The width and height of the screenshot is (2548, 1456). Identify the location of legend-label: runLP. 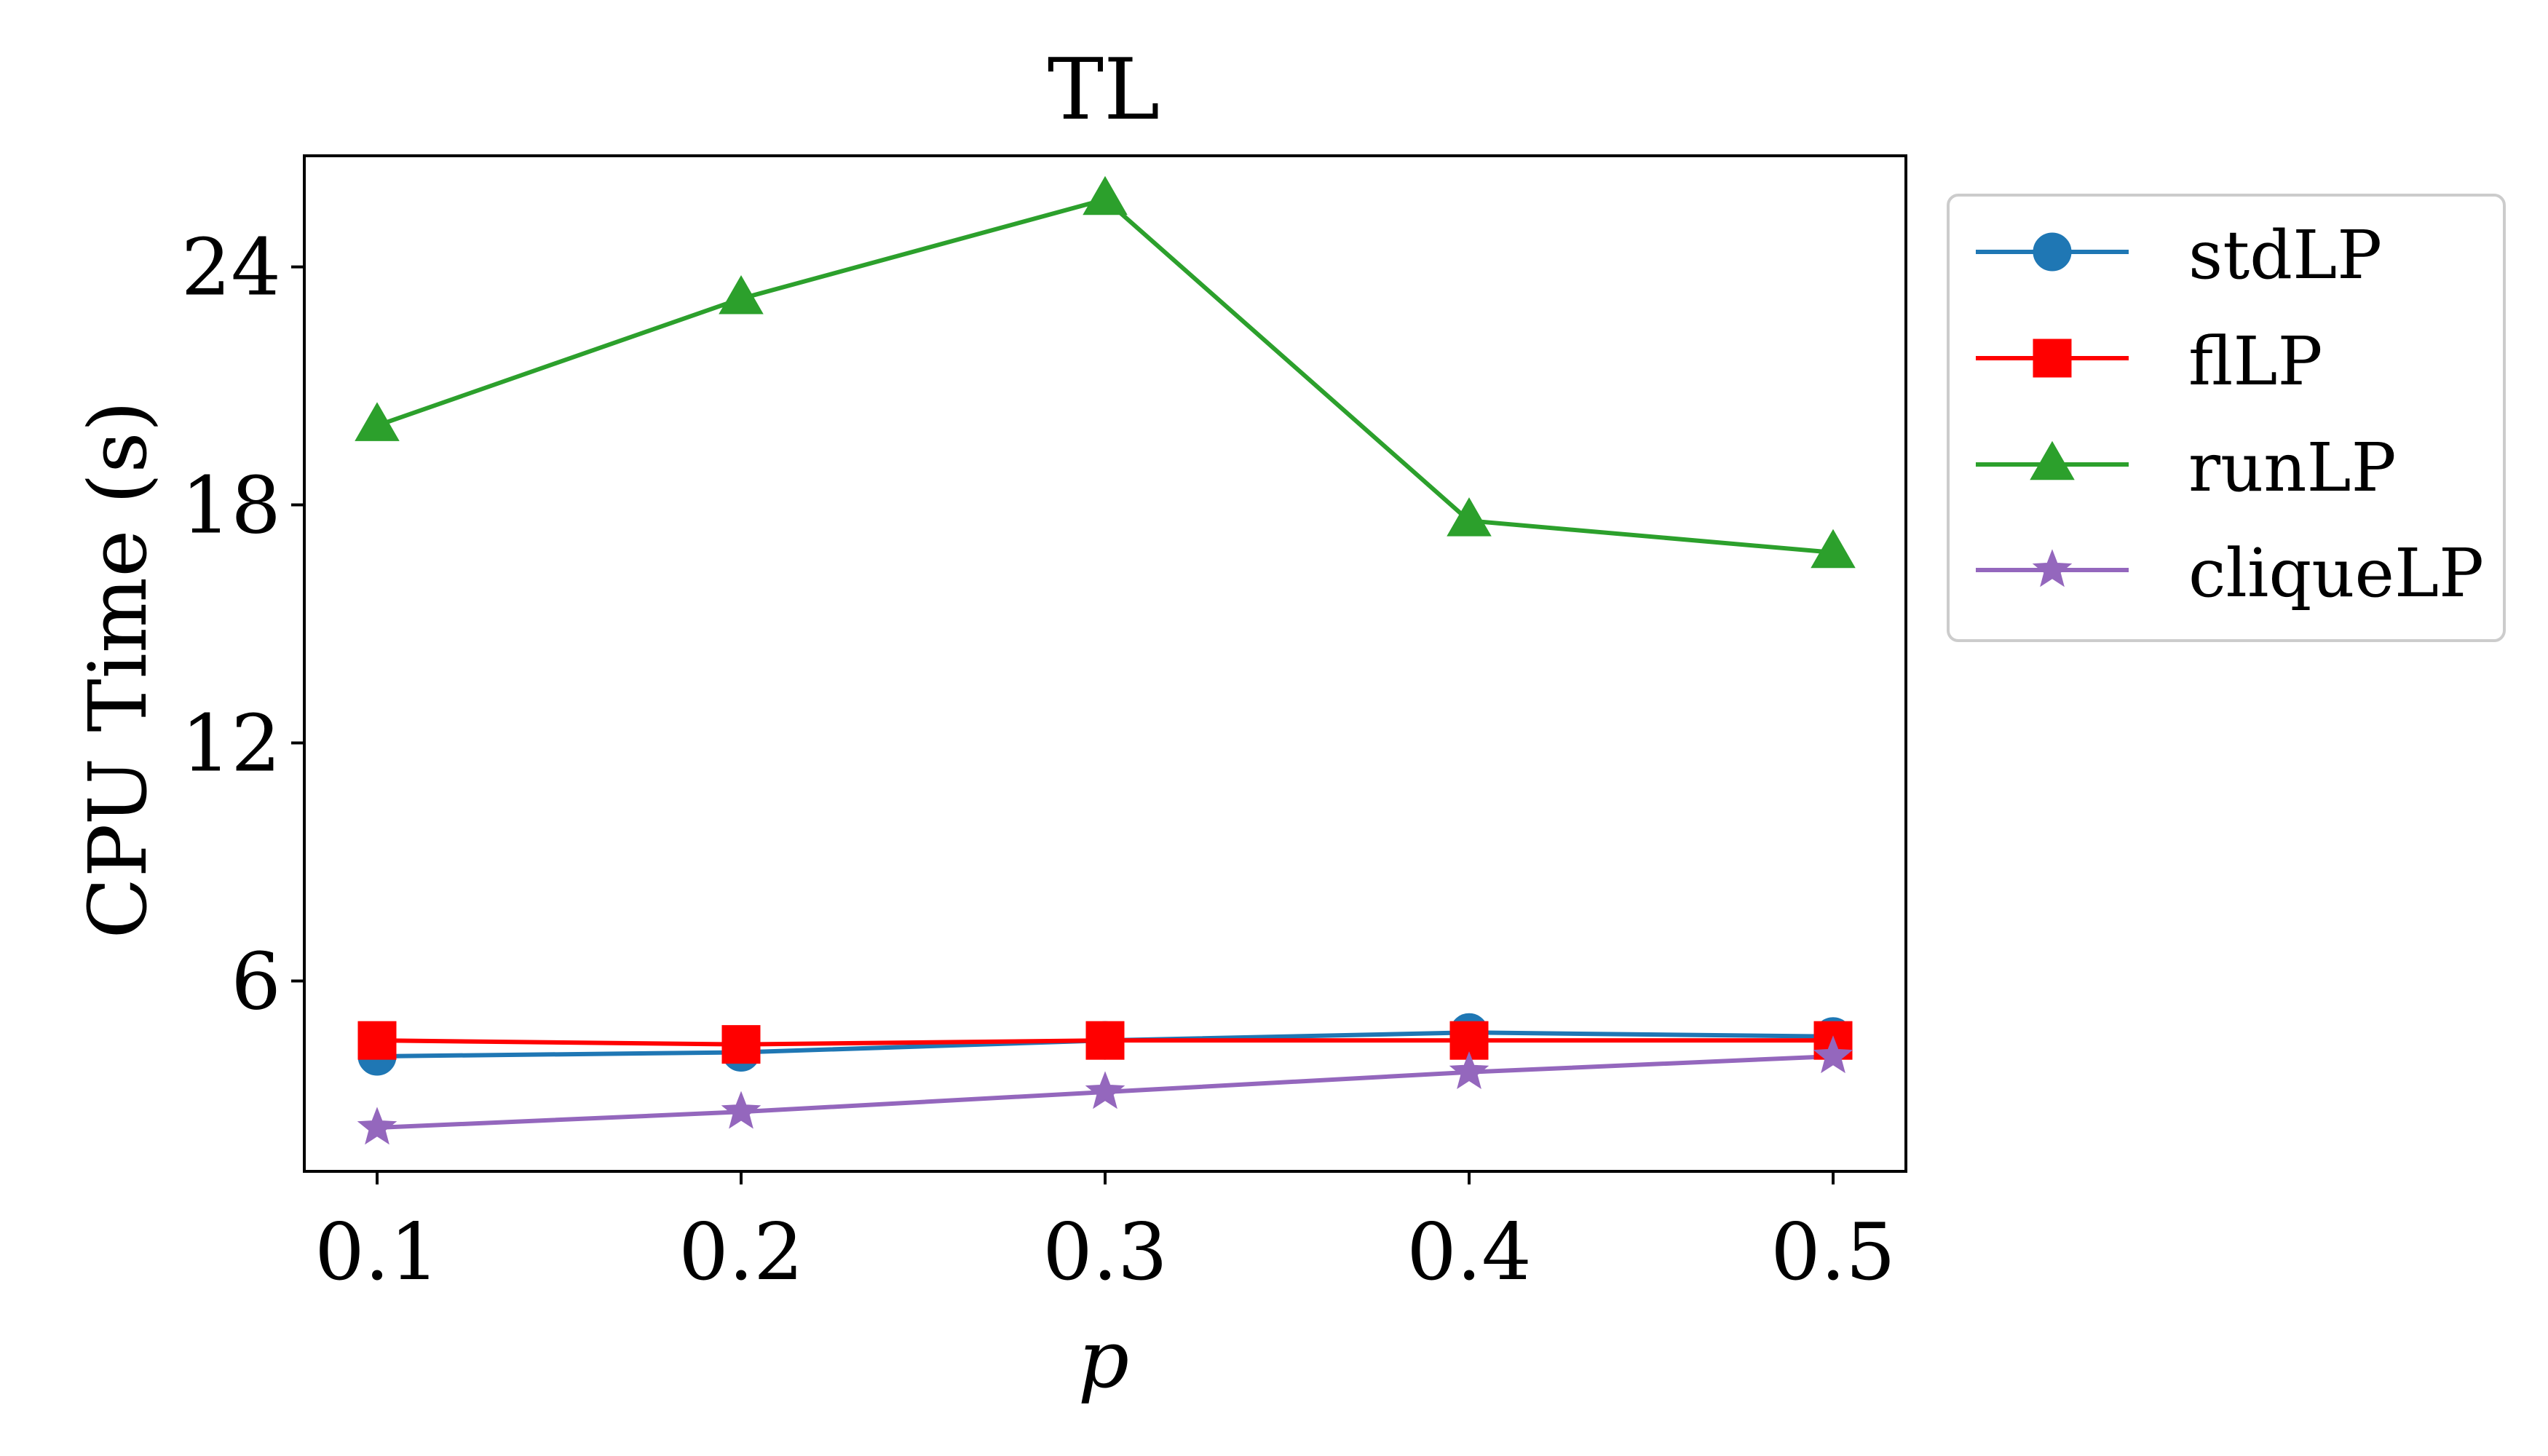
(2292, 468).